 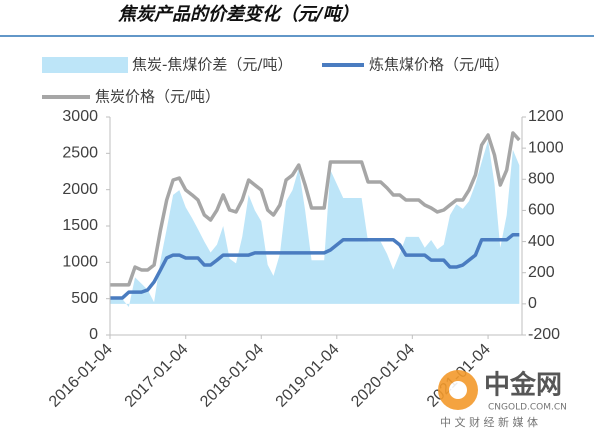 I want to click on watermark-brand: 中金网, so click(x=523, y=385).